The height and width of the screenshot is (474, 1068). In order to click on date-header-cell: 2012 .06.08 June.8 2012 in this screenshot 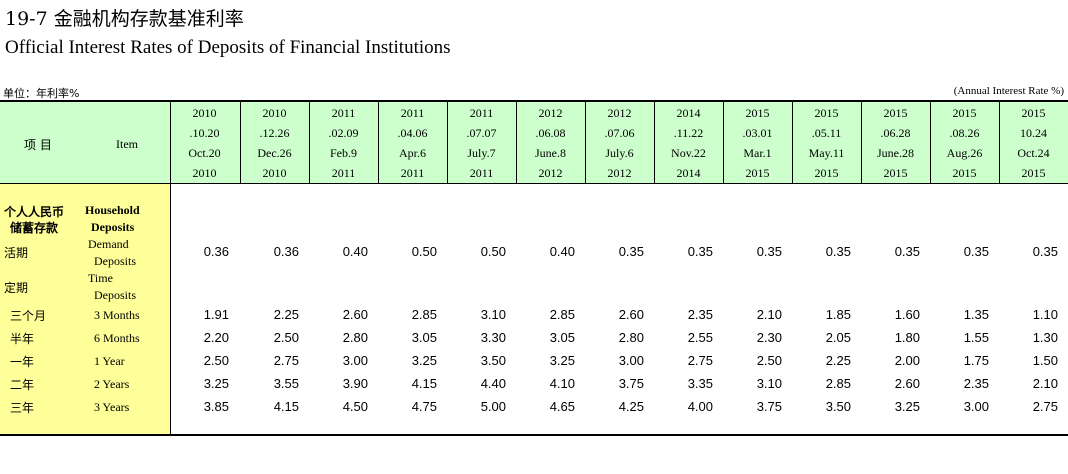, I will do `click(550, 142)`.